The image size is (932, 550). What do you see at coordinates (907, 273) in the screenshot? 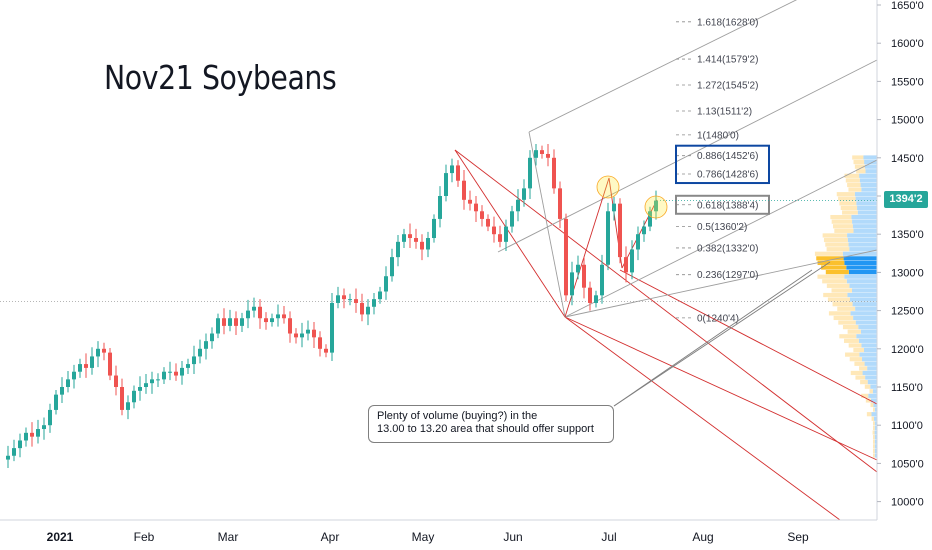
I see `price-tick-label: 1300'0` at bounding box center [907, 273].